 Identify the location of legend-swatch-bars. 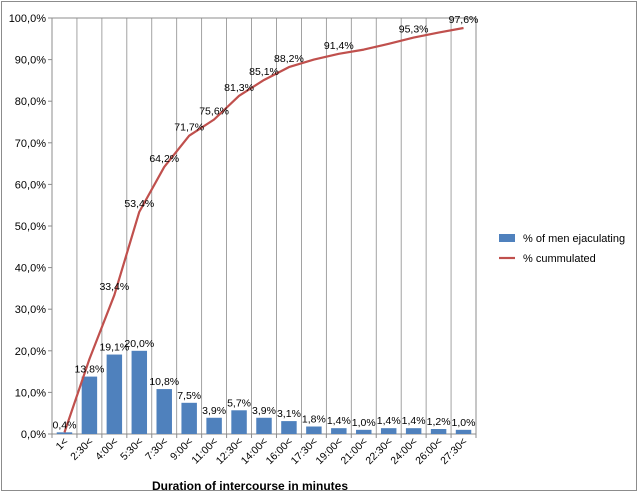
(507, 238).